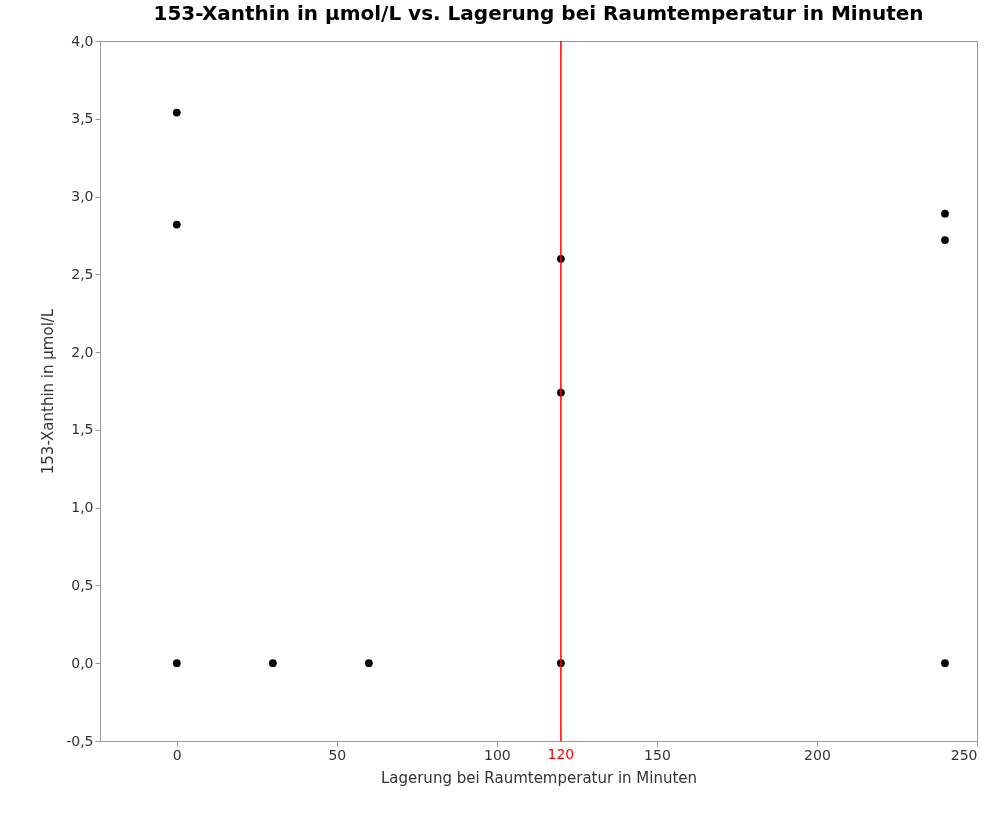  I want to click on x-axis-title: Lagerung bei Raumtemperatur in Minuten, so click(539, 777).